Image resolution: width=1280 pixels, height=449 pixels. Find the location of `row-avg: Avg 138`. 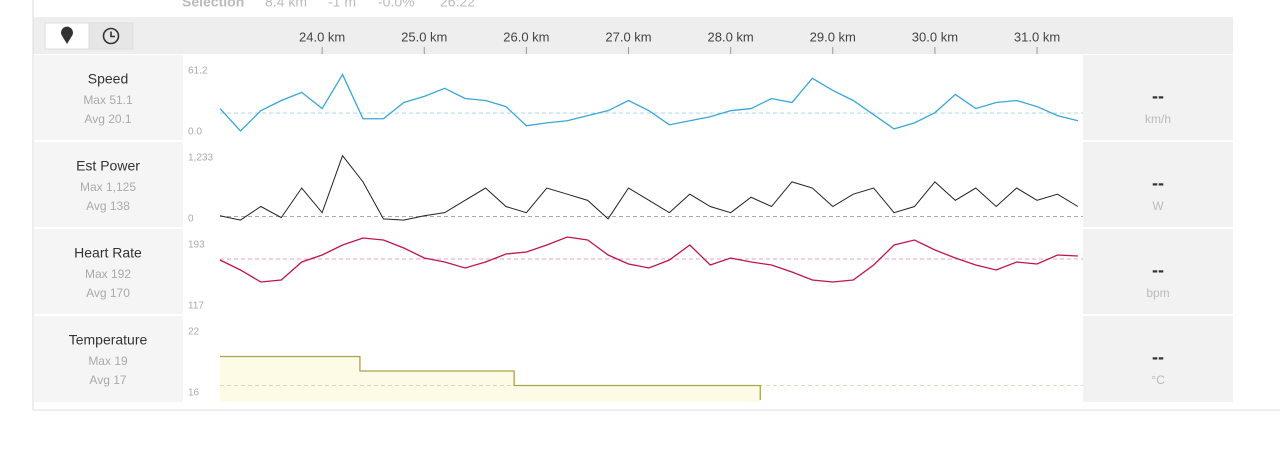

row-avg: Avg 138 is located at coordinates (108, 206).